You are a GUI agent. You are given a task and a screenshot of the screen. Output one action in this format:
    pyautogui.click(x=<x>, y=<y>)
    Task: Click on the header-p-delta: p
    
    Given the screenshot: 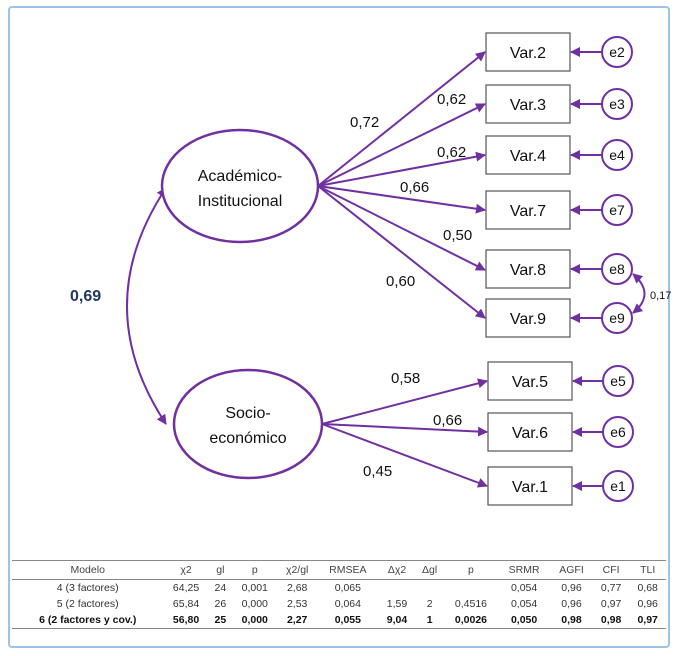 What is the action you would take?
    pyautogui.click(x=470, y=570)
    